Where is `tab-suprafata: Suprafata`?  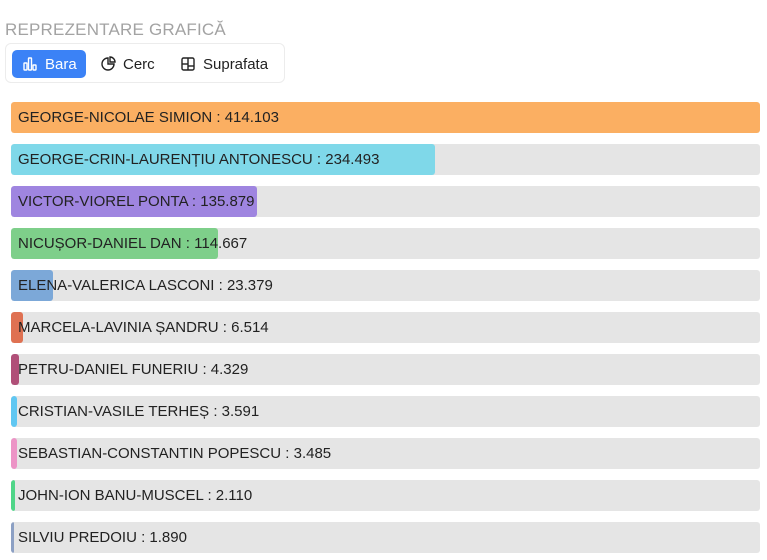 tab-suprafata: Suprafata is located at coordinates (226, 64).